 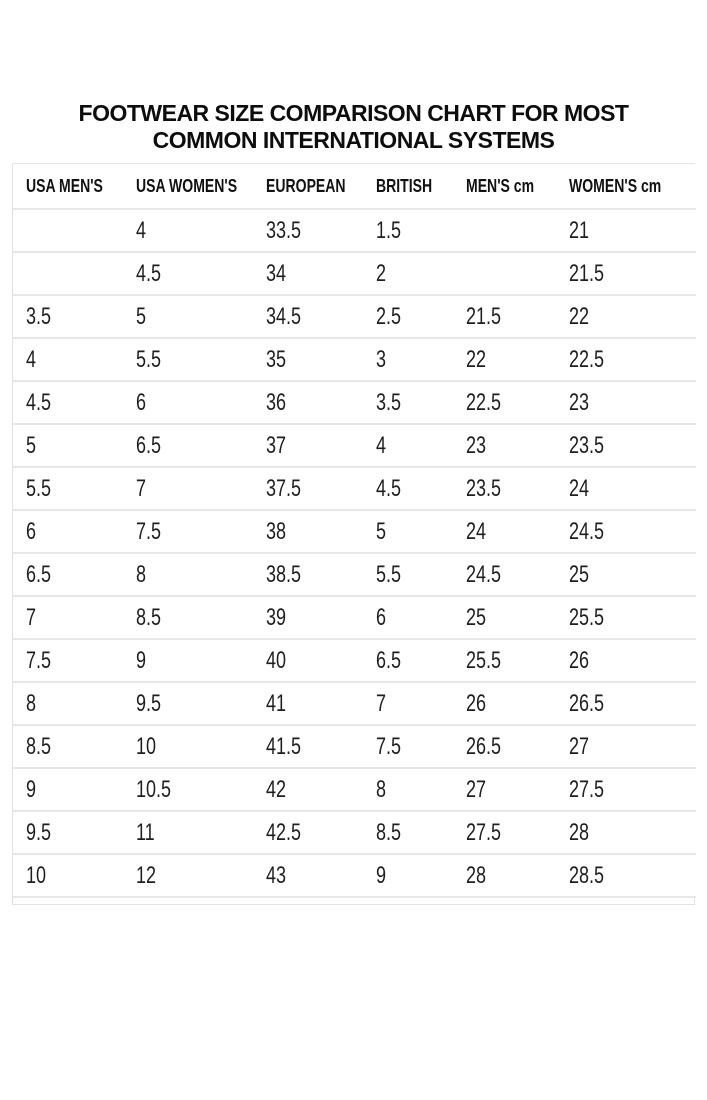 I want to click on table-cell: 34, so click(x=308, y=273).